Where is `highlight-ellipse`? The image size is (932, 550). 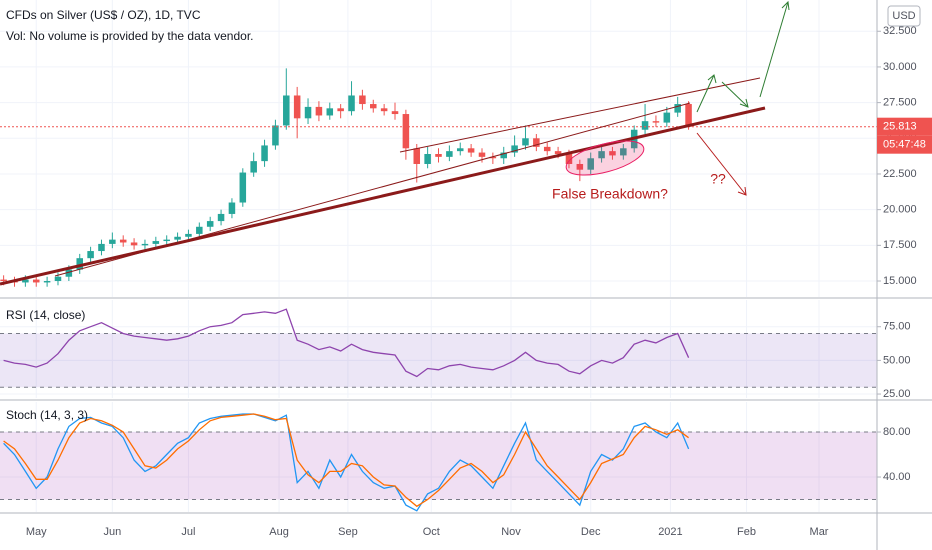 highlight-ellipse is located at coordinates (605, 158).